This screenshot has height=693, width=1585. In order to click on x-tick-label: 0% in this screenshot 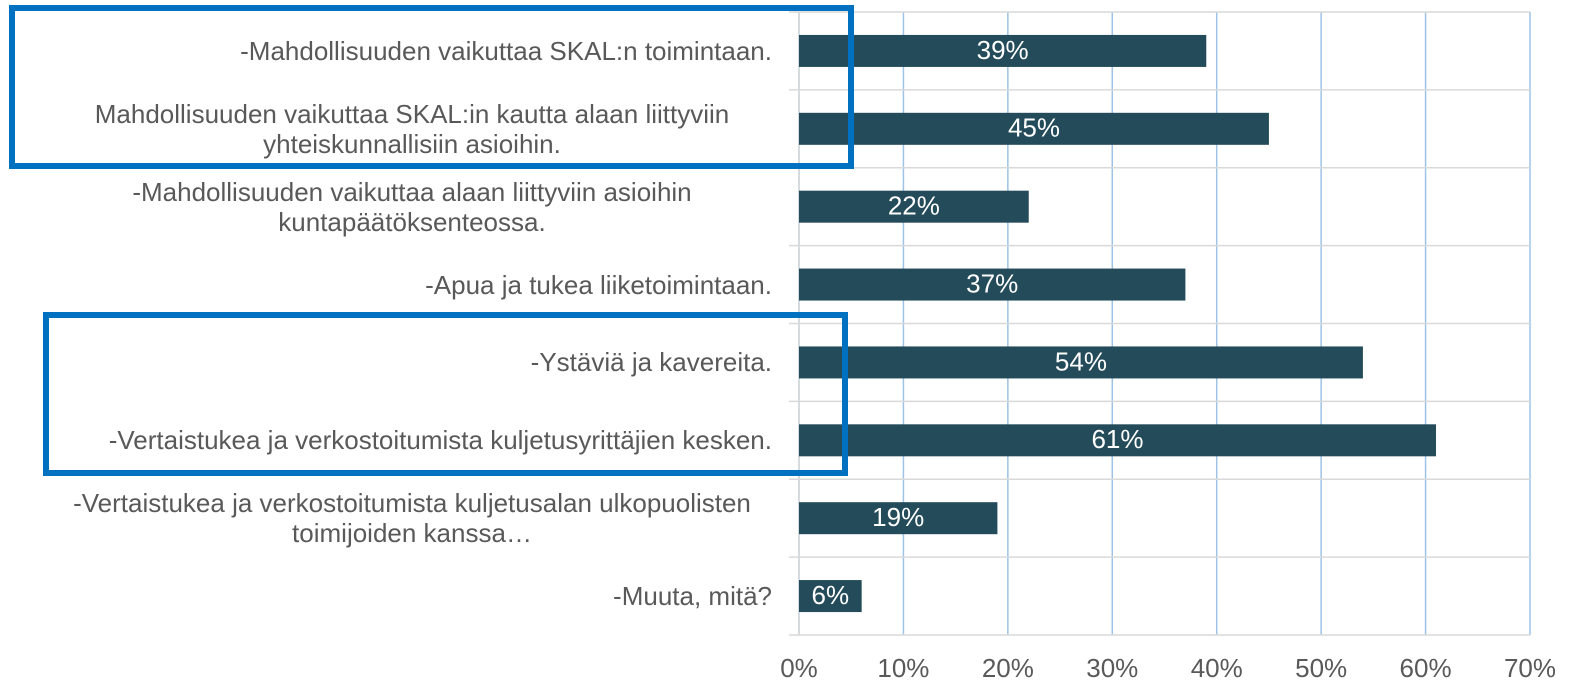, I will do `click(799, 668)`.